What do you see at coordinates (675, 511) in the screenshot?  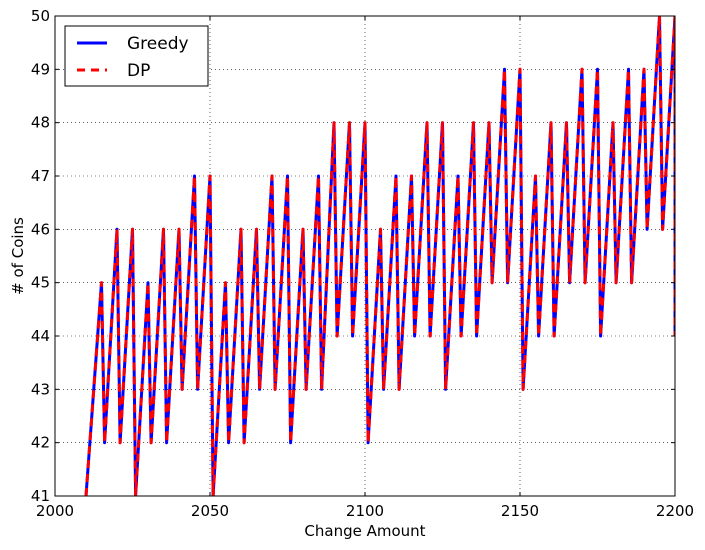 I see `x-tick-label: 2200` at bounding box center [675, 511].